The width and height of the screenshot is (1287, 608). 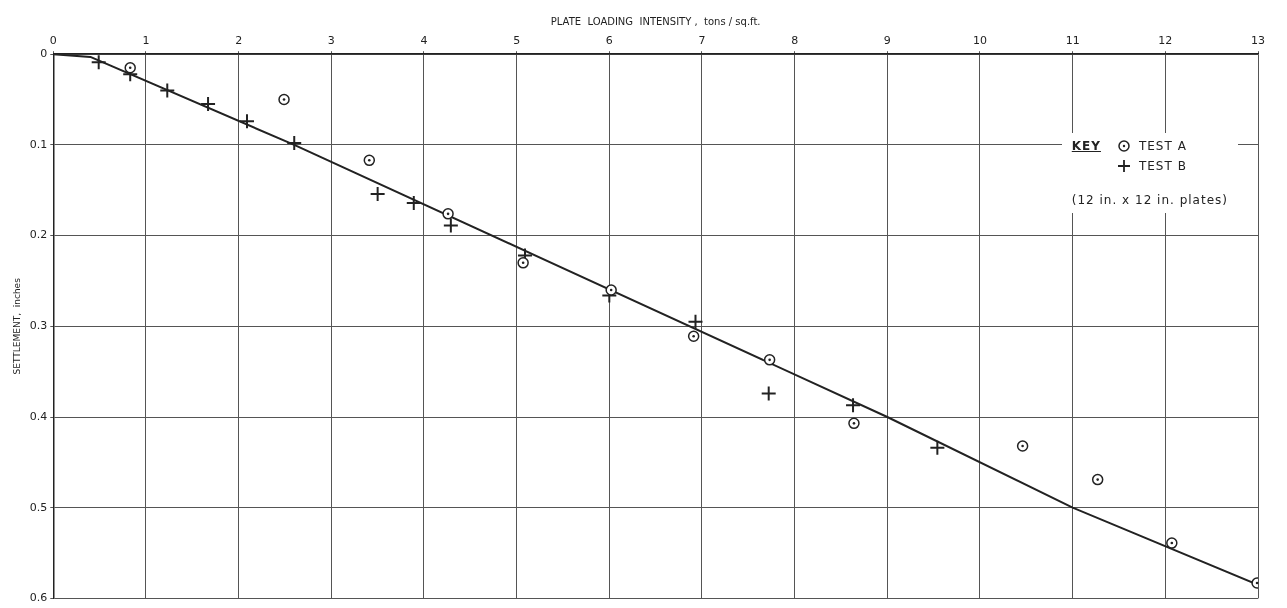 What do you see at coordinates (38, 416) in the screenshot?
I see `y-tick-label: 0.4` at bounding box center [38, 416].